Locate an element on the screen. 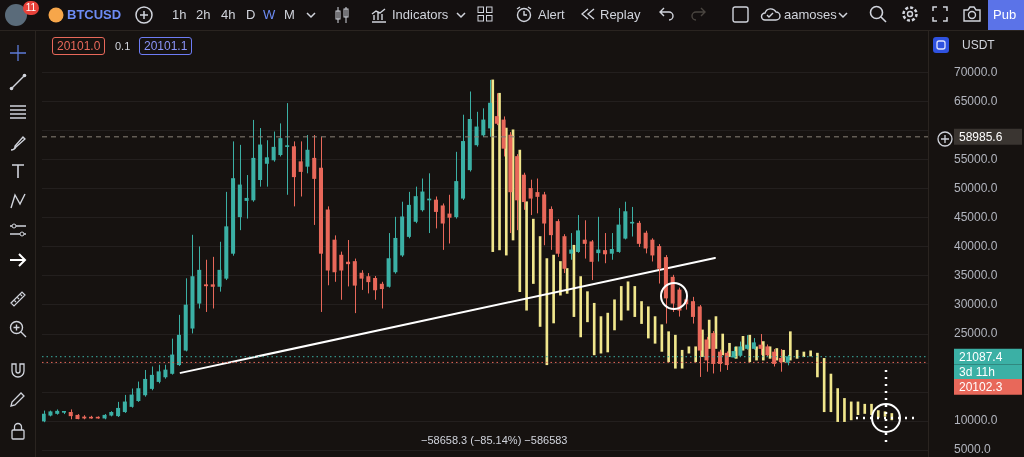 Image resolution: width=1024 pixels, height=457 pixels. text: 4h is located at coordinates (228, 15).